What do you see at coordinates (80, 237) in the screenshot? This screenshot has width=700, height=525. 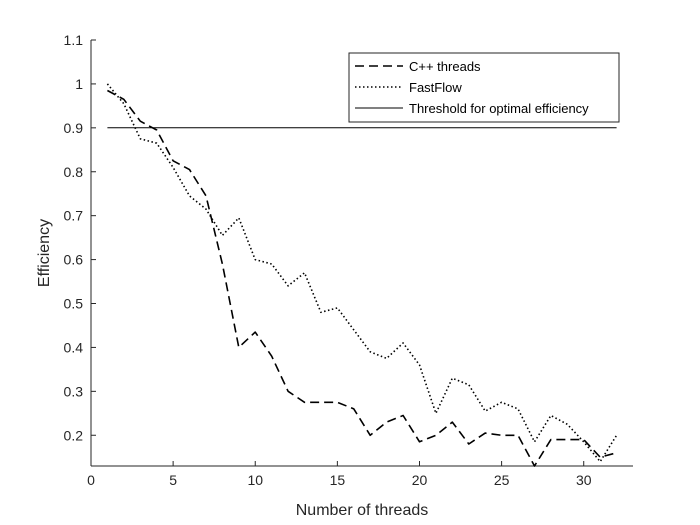 I see `y-tick-group: 0.2 0.3 0.4 0.5 0.6 0.7 0.8 0.9 1 1.1` at bounding box center [80, 237].